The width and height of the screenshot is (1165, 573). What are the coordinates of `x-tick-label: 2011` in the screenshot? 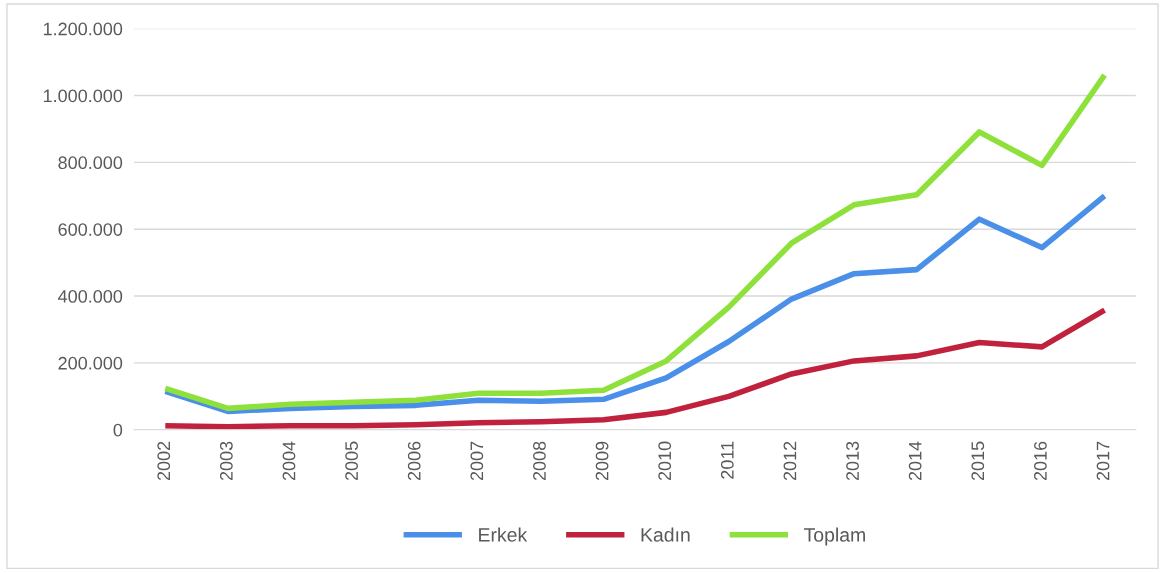 It's located at (727, 460).